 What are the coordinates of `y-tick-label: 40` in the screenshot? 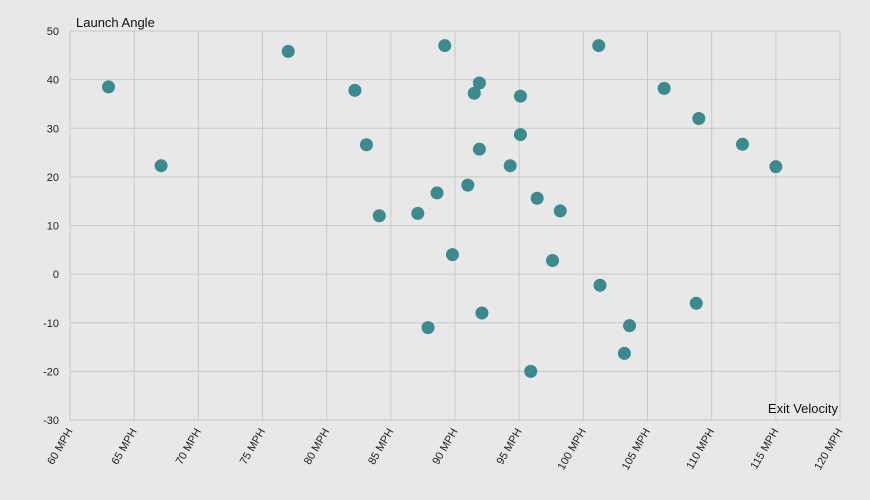 It's located at (53, 81).